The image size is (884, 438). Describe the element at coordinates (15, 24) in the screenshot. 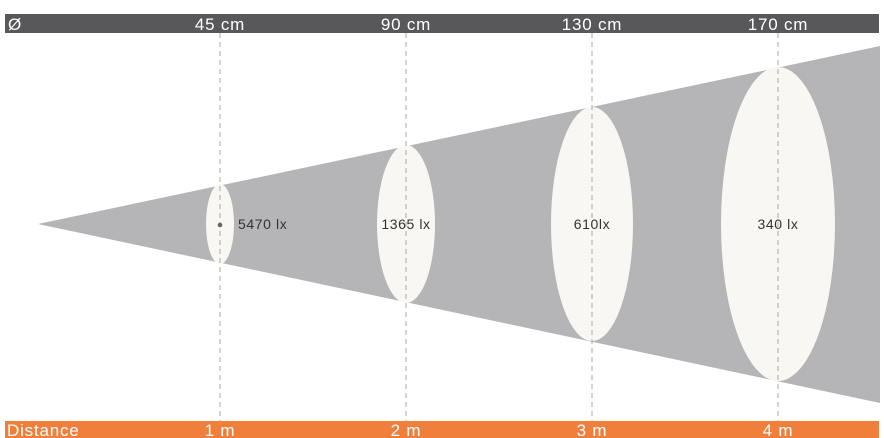

I see `diameter-symbol: Ø` at that location.